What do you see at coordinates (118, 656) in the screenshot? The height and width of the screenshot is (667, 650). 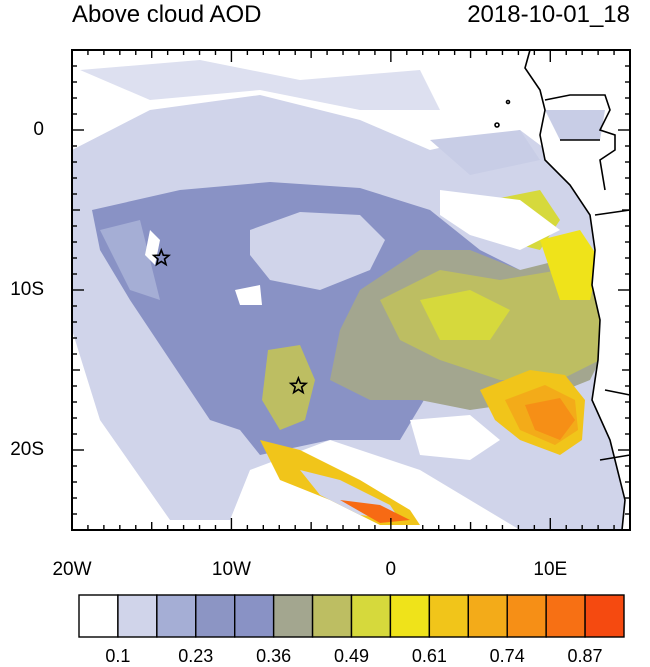 I see `colorbar-label: 0.1` at bounding box center [118, 656].